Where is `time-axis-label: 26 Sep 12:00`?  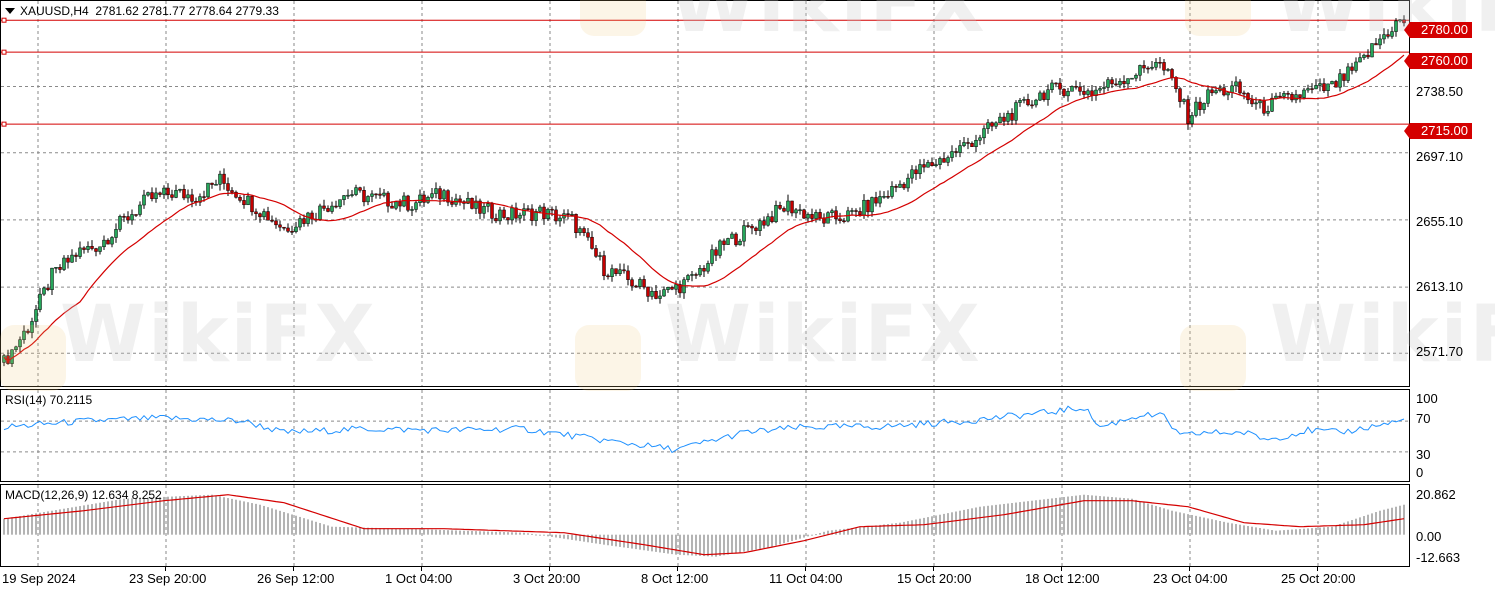 time-axis-label: 26 Sep 12:00 is located at coordinates (296, 578).